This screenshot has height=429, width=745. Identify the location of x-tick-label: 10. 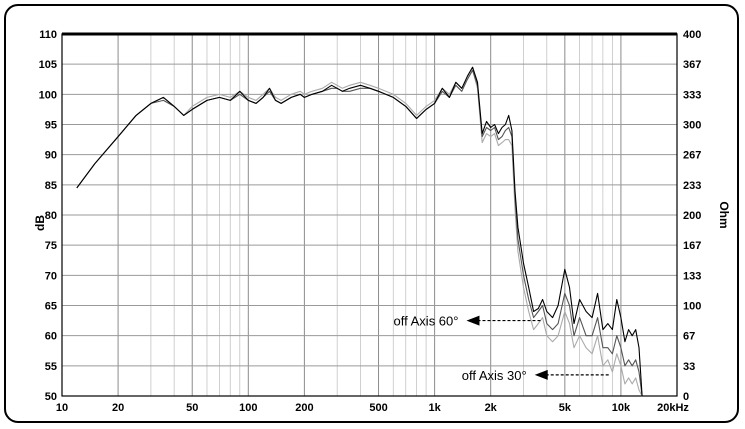
(62, 408).